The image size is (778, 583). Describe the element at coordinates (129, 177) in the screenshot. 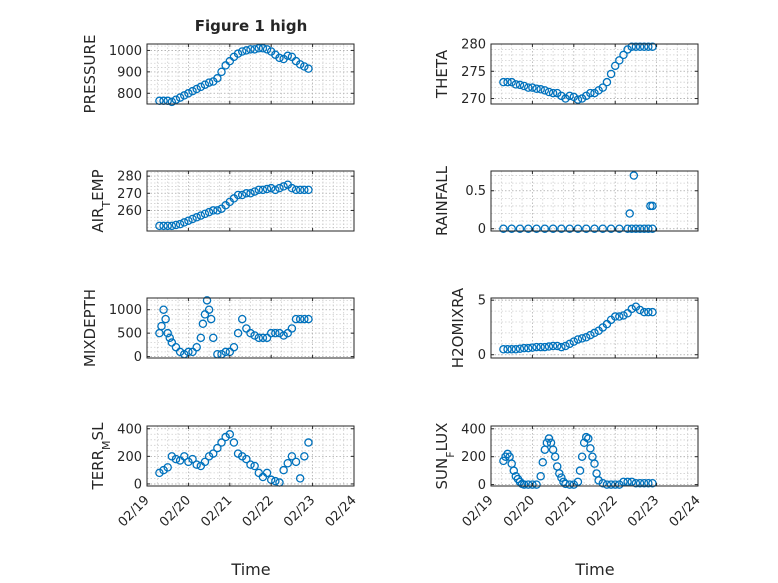

I see `y-tick-label: 280` at that location.